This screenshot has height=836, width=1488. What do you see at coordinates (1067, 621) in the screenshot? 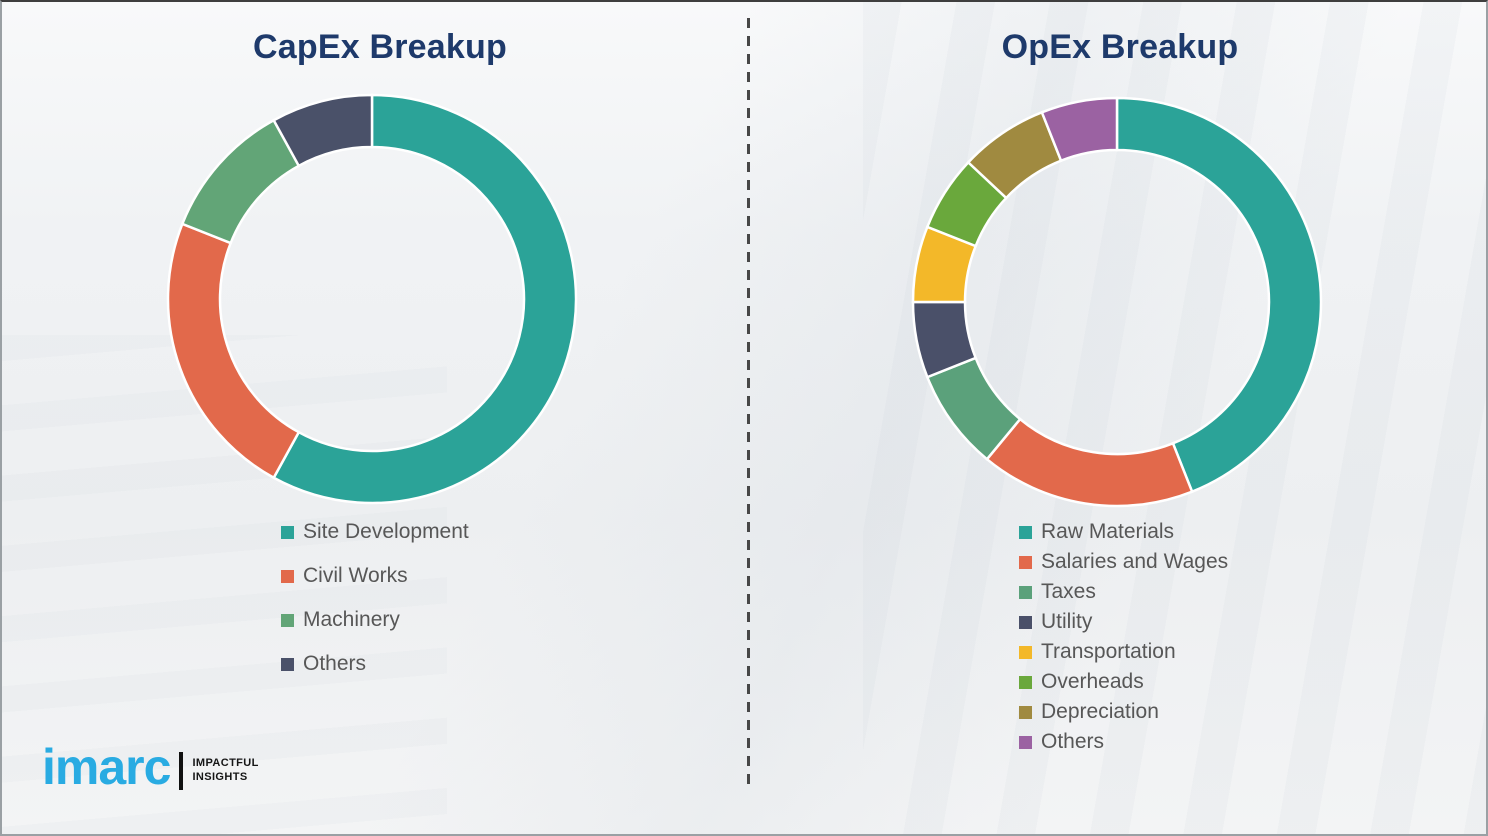
I see `legend-label: Utility` at bounding box center [1067, 621].